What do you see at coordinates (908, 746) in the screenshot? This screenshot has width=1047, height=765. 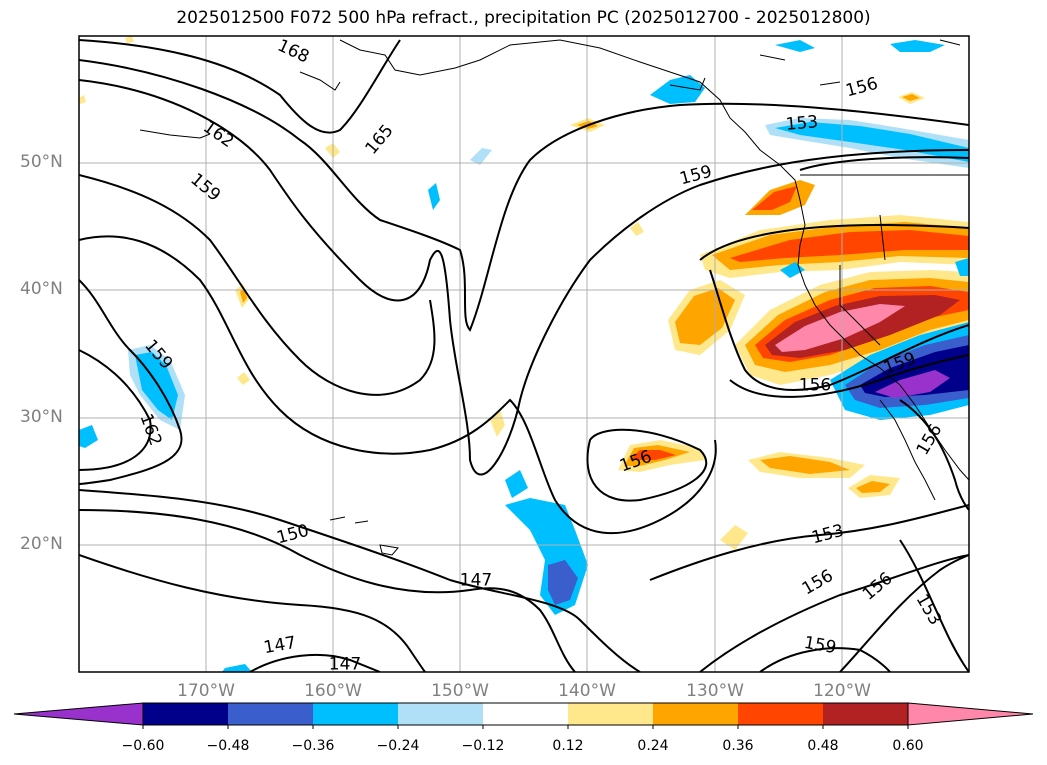 I see `colorbar-tick-label: 0.60` at bounding box center [908, 746].